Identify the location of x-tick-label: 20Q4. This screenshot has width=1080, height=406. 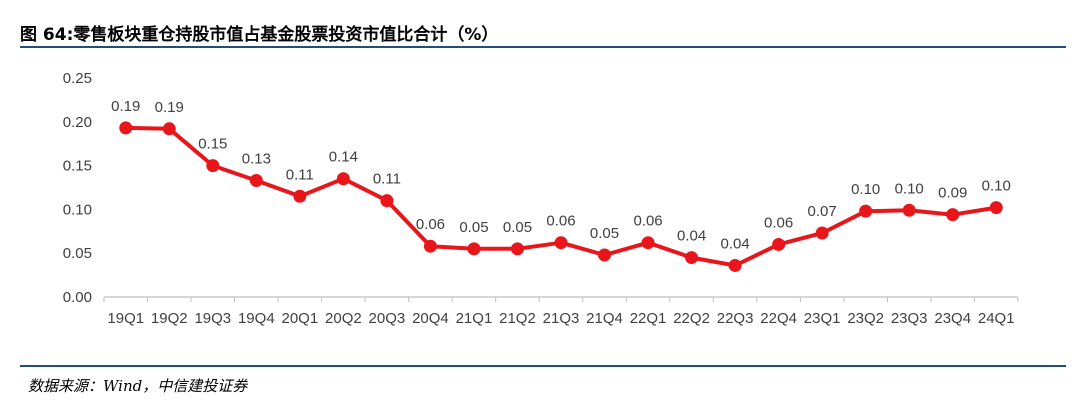
(430, 318).